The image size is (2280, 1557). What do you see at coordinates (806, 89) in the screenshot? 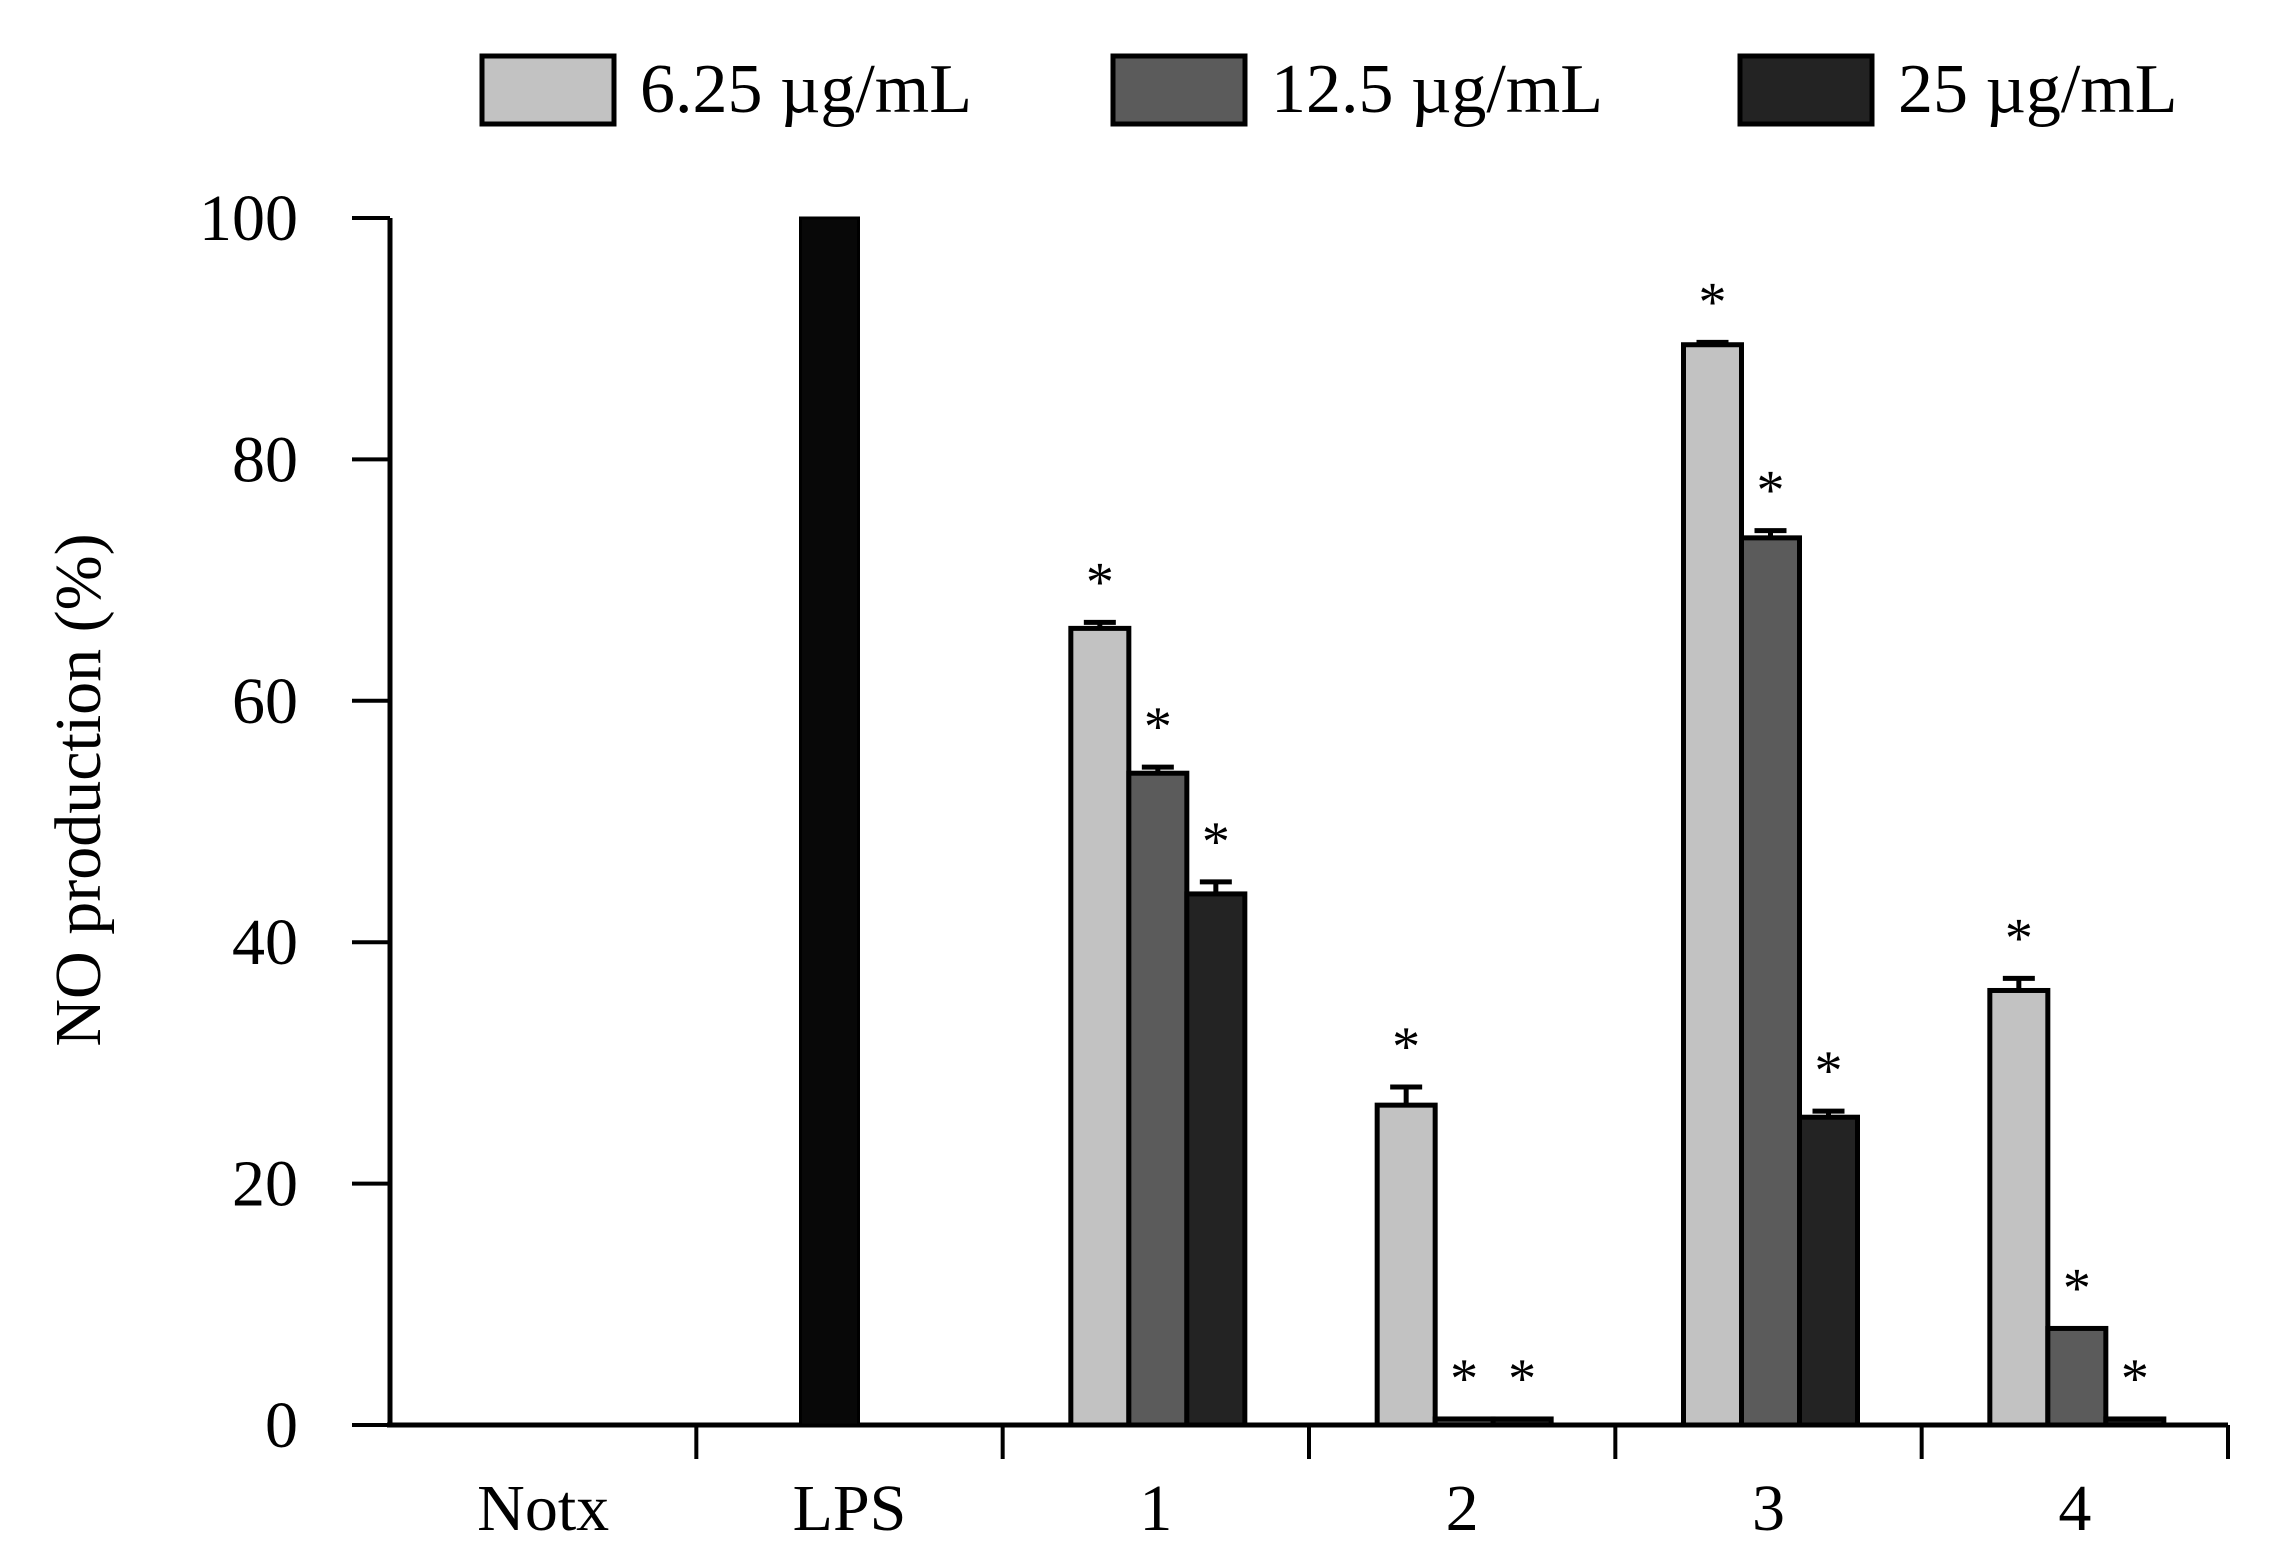
I see `legend-label-1: 6.25 µg/mL` at bounding box center [806, 89].